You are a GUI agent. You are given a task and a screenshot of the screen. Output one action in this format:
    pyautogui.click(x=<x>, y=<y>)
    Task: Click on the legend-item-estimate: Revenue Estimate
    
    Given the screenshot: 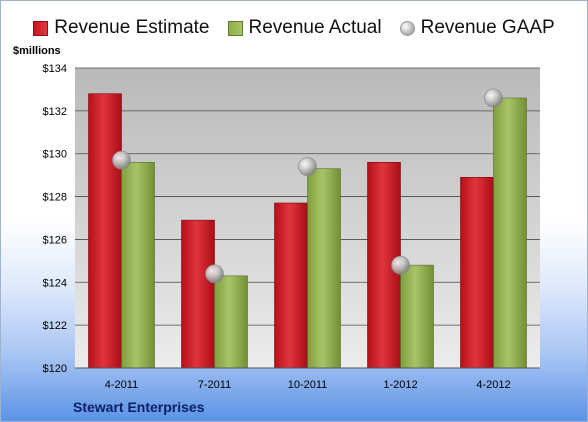 What is the action you would take?
    pyautogui.click(x=121, y=28)
    